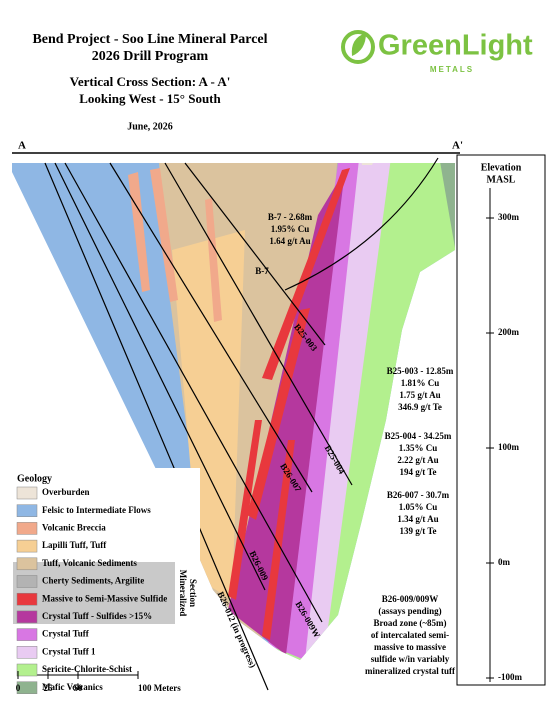 Image resolution: width=550 pixels, height=712 pixels. What do you see at coordinates (150, 126) in the screenshot?
I see `date: June, 2026` at bounding box center [150, 126].